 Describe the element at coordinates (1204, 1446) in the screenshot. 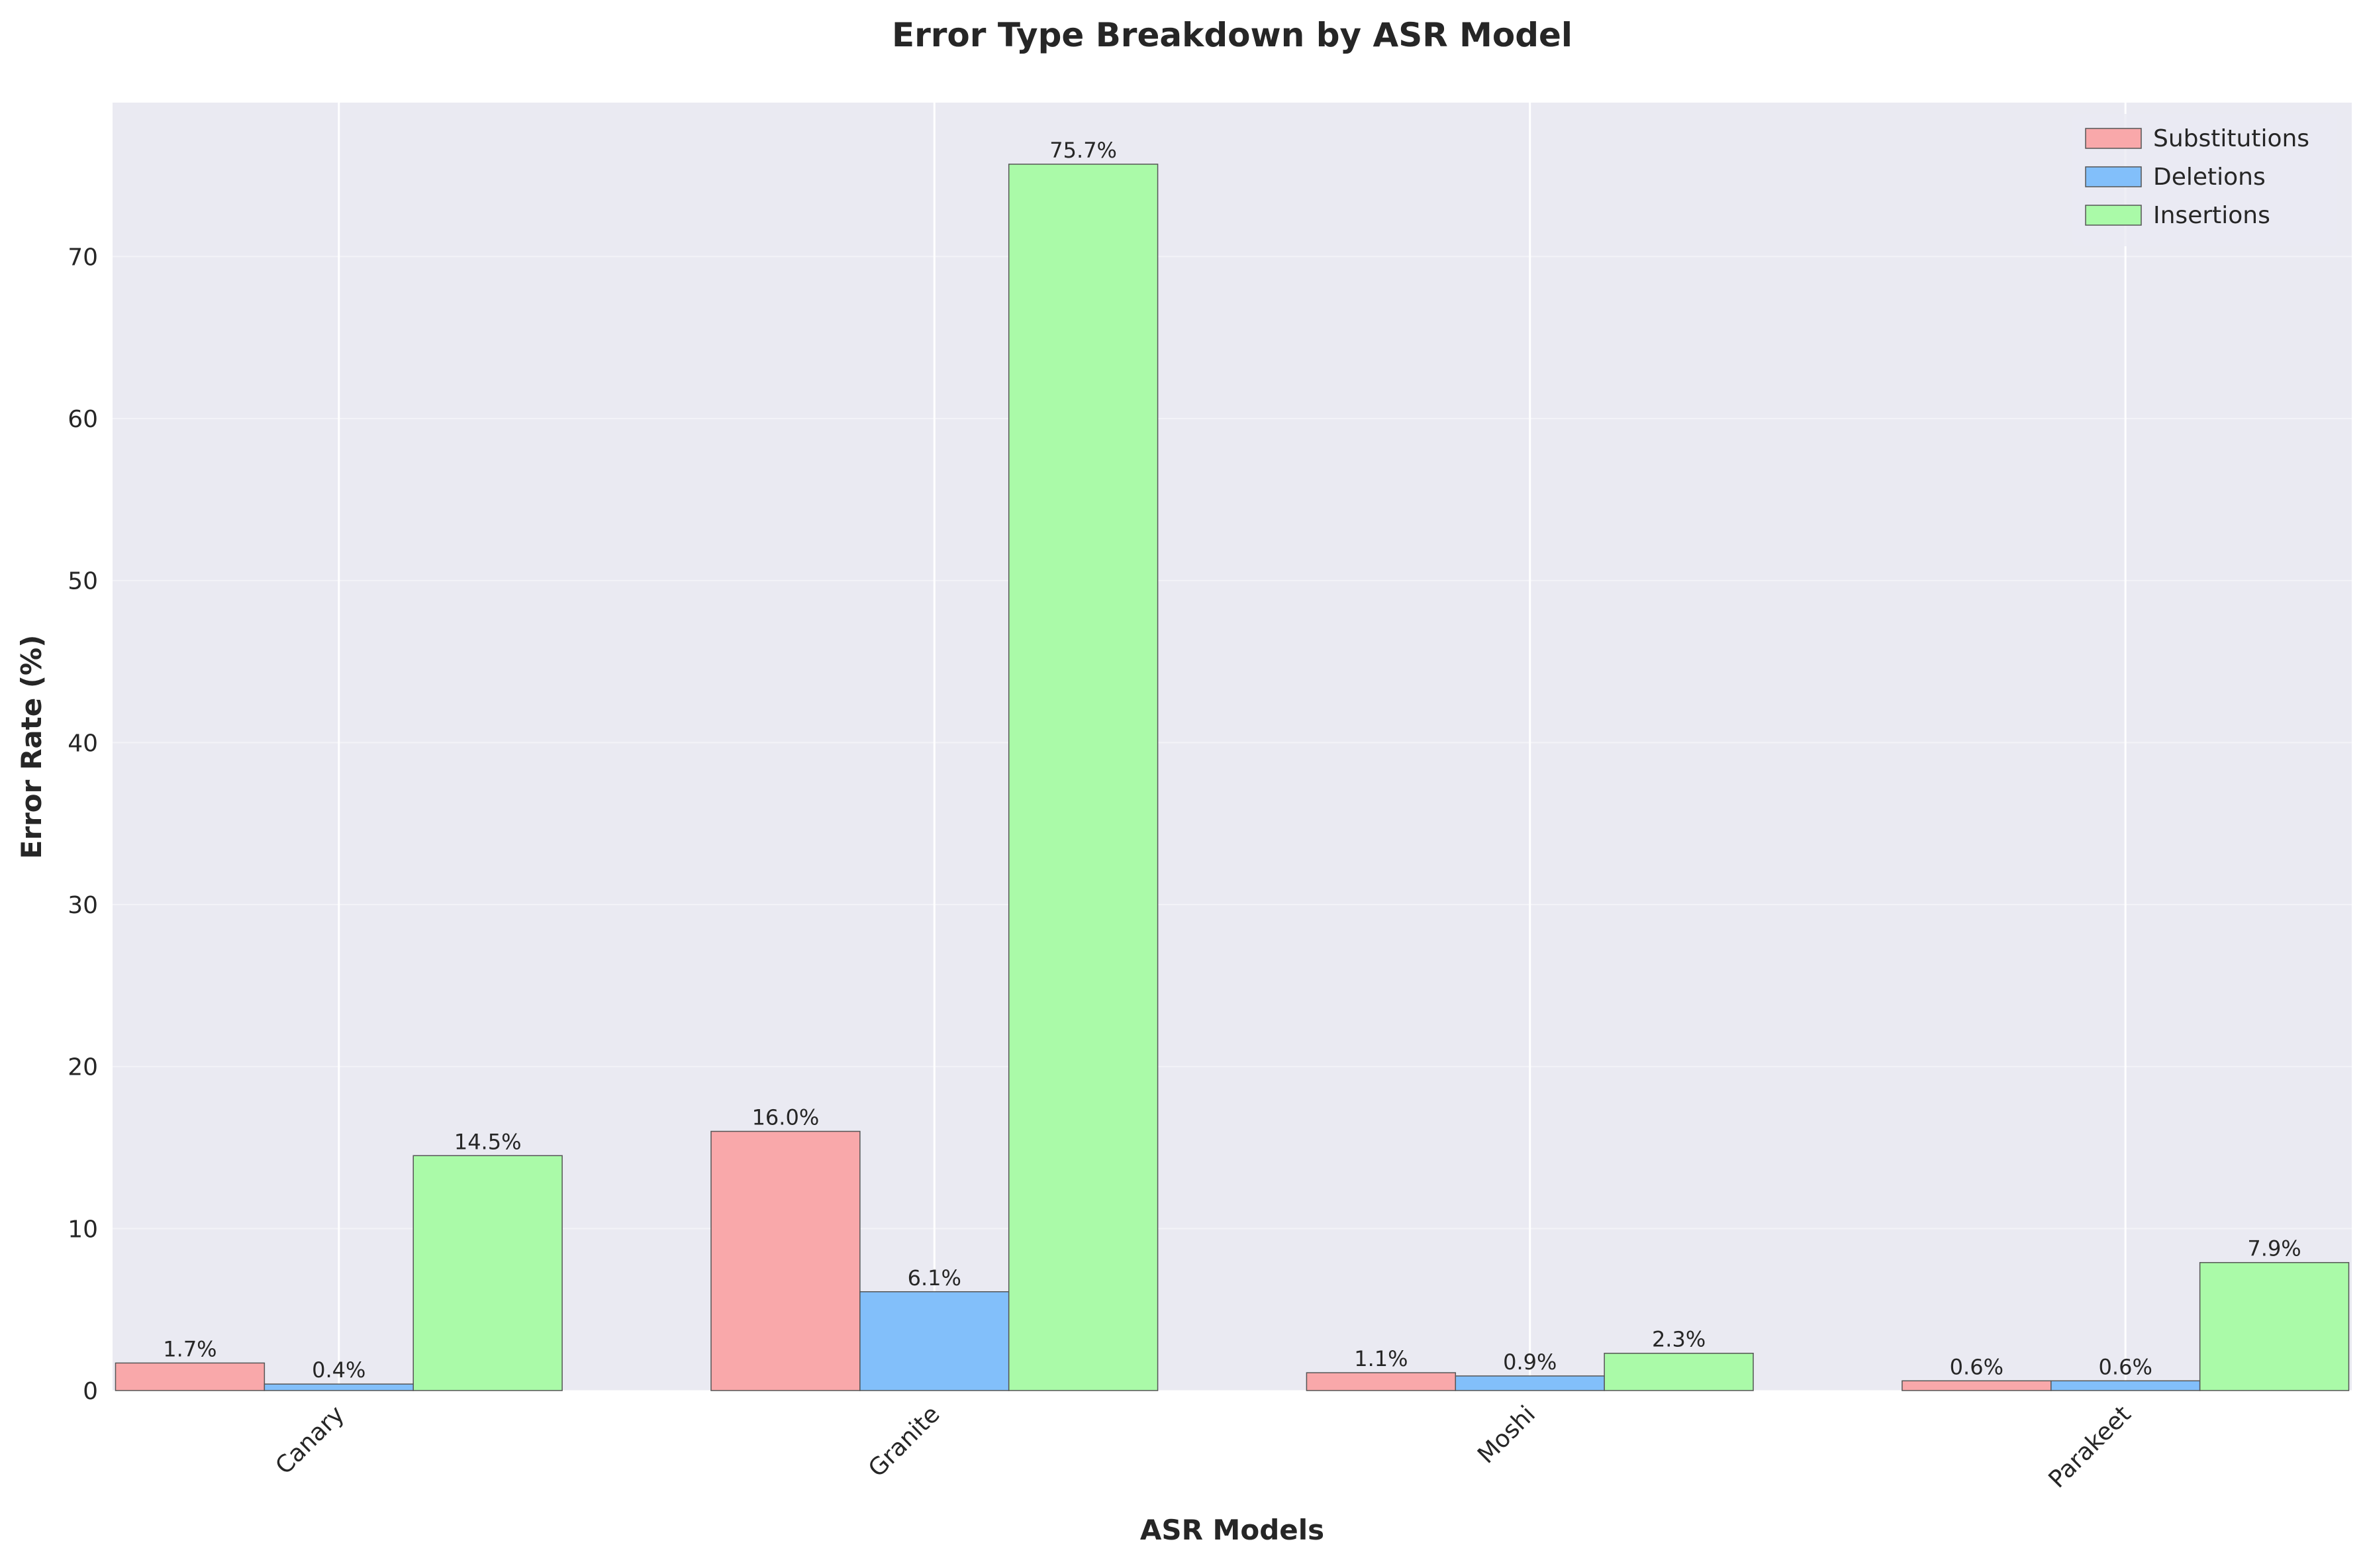

I see `x-axis-ticks: Canary Granite Moshi Parakeet` at that location.